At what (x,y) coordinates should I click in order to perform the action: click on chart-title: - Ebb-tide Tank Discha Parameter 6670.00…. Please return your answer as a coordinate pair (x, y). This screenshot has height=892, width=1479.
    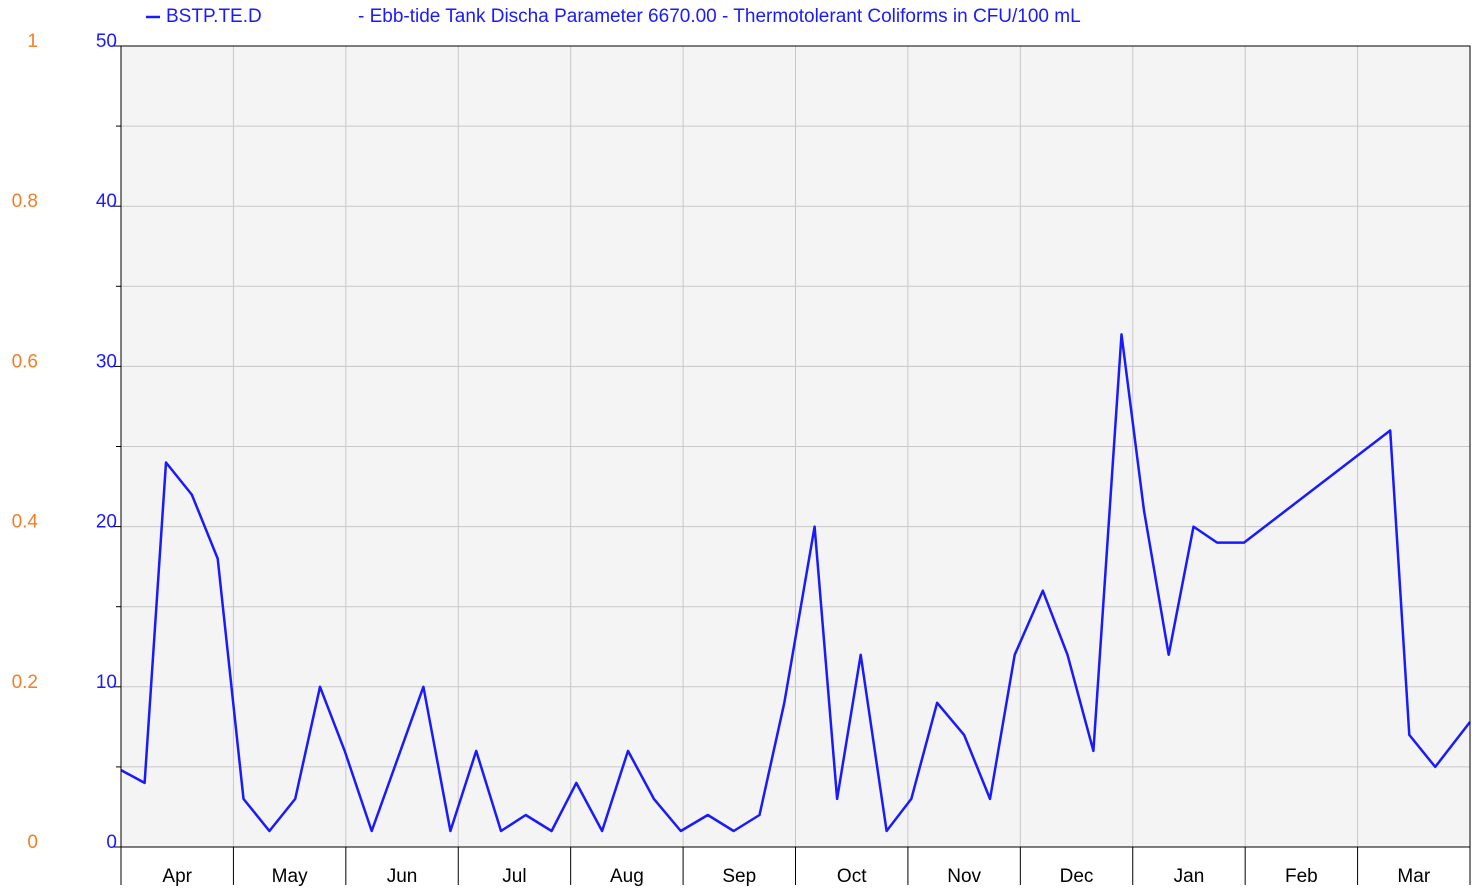
    Looking at the image, I should click on (719, 16).